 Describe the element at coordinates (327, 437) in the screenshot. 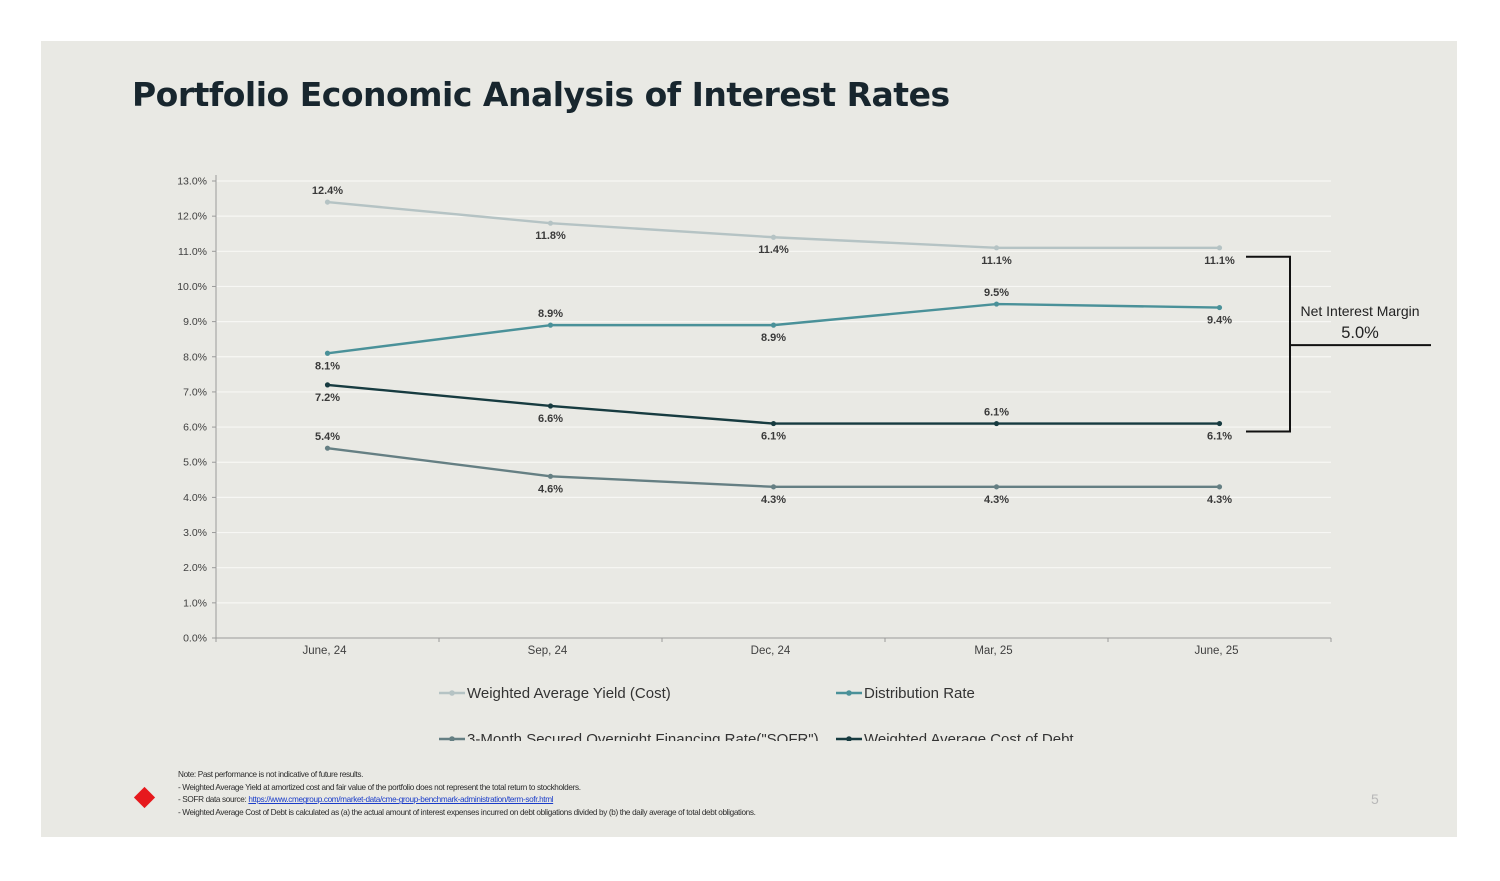

I see `data-label: 5.4%` at that location.